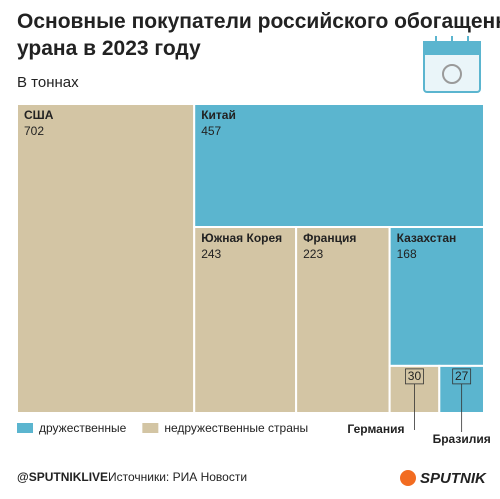  I want to click on cell-name: Казахстан, so click(427, 238).